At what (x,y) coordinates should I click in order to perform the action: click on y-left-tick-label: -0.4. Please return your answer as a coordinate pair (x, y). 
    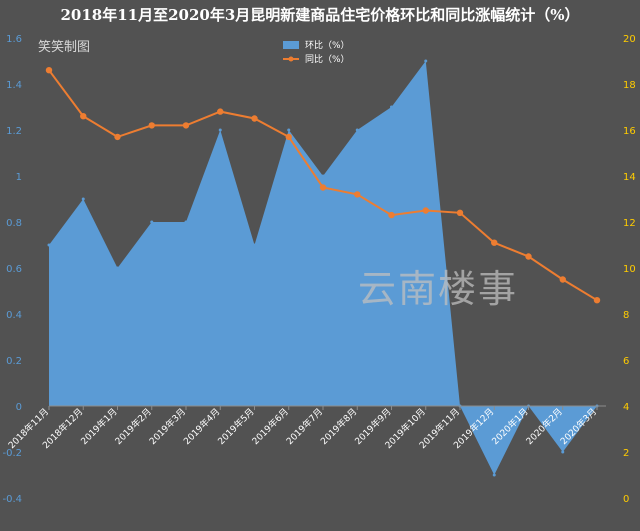
    Looking at the image, I should click on (12, 499).